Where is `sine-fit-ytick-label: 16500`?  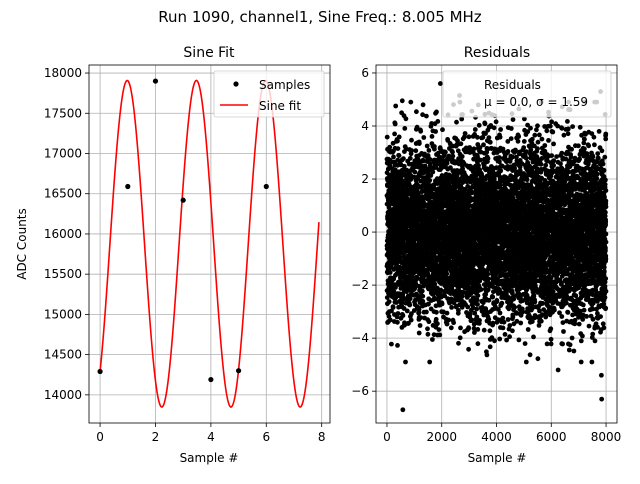 sine-fit-ytick-label: 16500 is located at coordinates (63, 194).